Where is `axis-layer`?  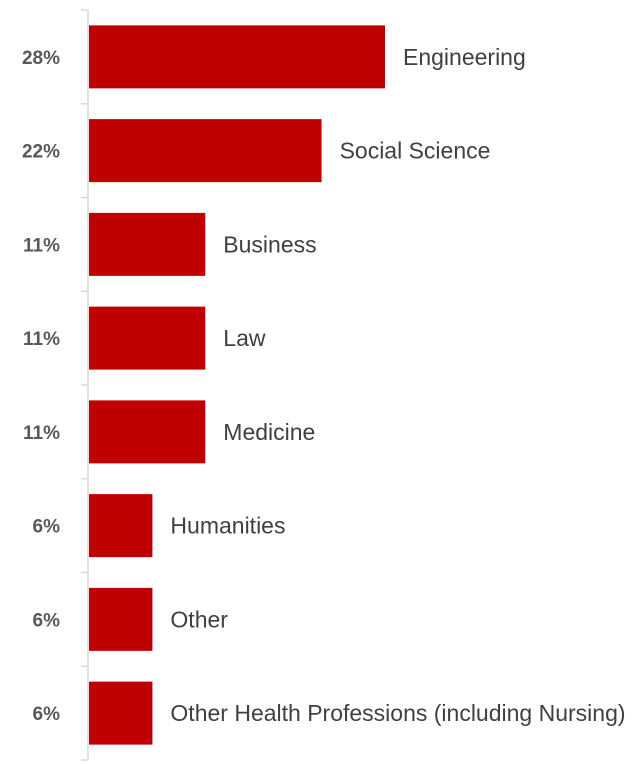 axis-layer is located at coordinates (85, 385).